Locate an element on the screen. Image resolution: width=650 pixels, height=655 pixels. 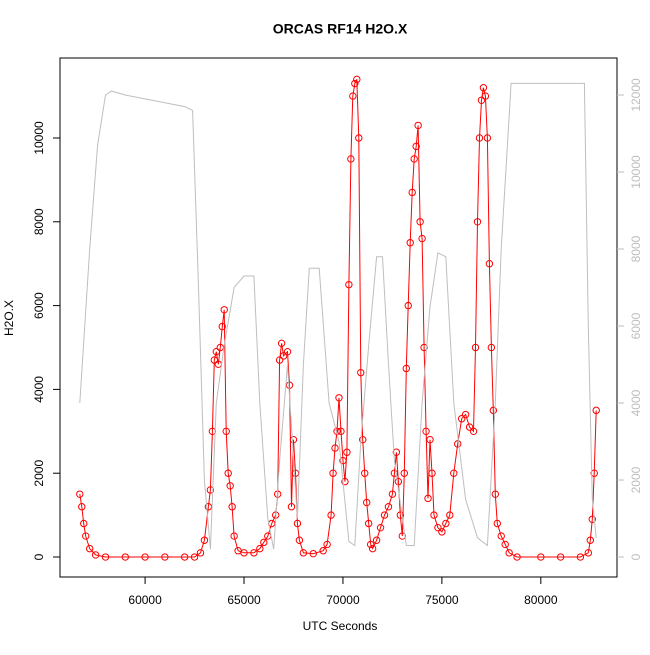
x-tick-label: 70000 is located at coordinates (343, 600).